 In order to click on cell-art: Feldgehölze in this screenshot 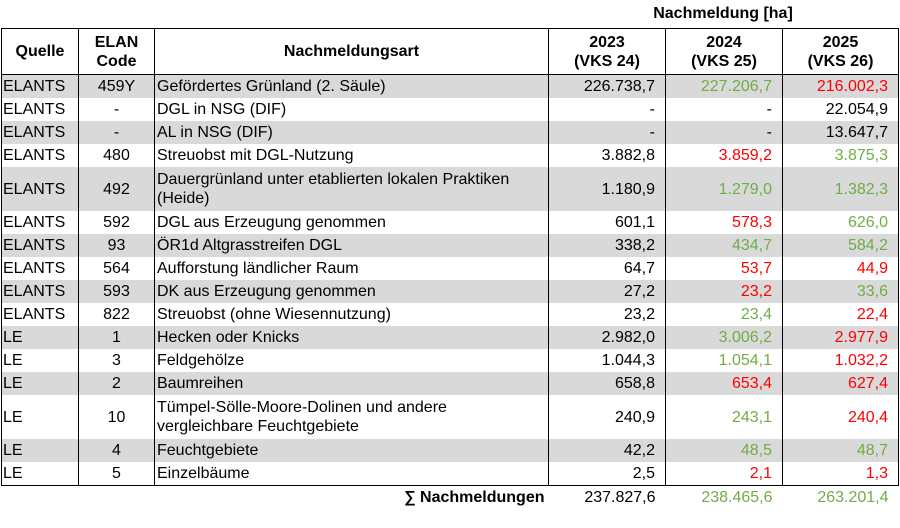, I will do `click(351, 360)`.